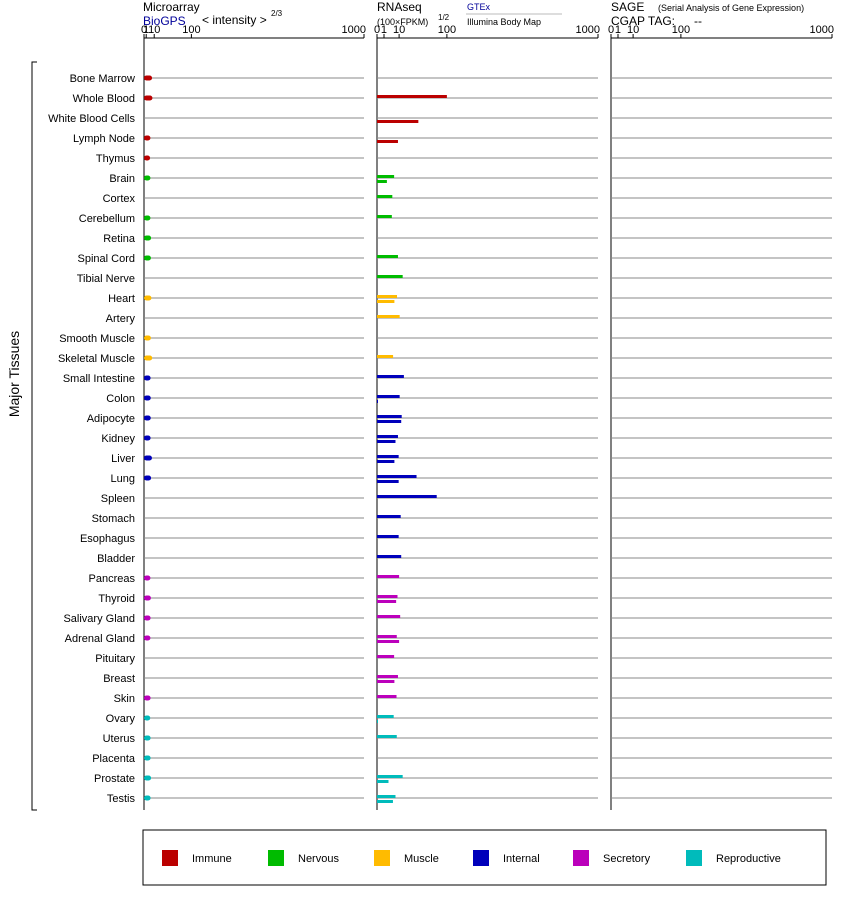 This screenshot has height=900, width=842. What do you see at coordinates (100, 639) in the screenshot?
I see `tissue-label: Adrenal Gland` at bounding box center [100, 639].